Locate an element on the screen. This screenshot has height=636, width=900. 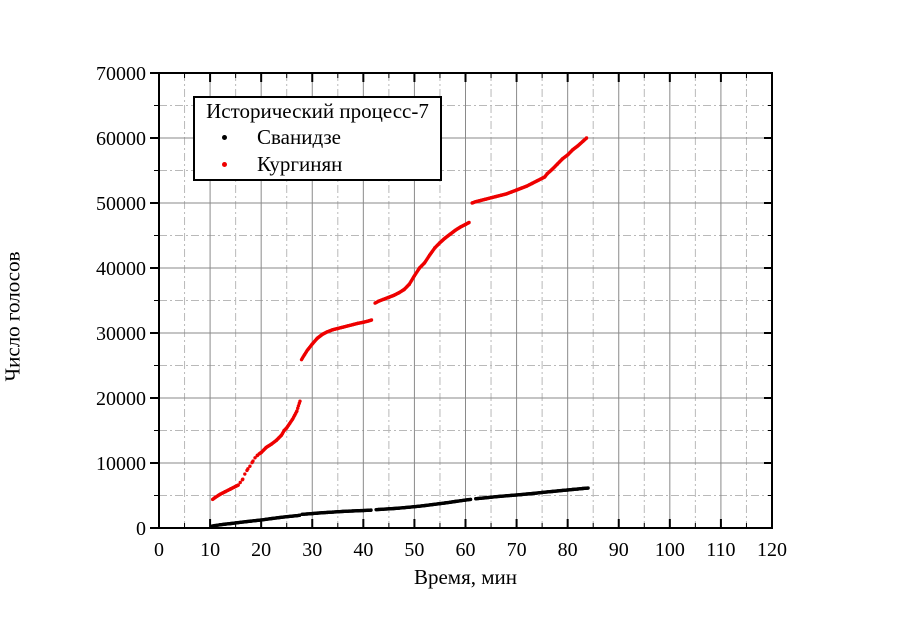
svg-text: 30 is located at coordinates (312, 550).